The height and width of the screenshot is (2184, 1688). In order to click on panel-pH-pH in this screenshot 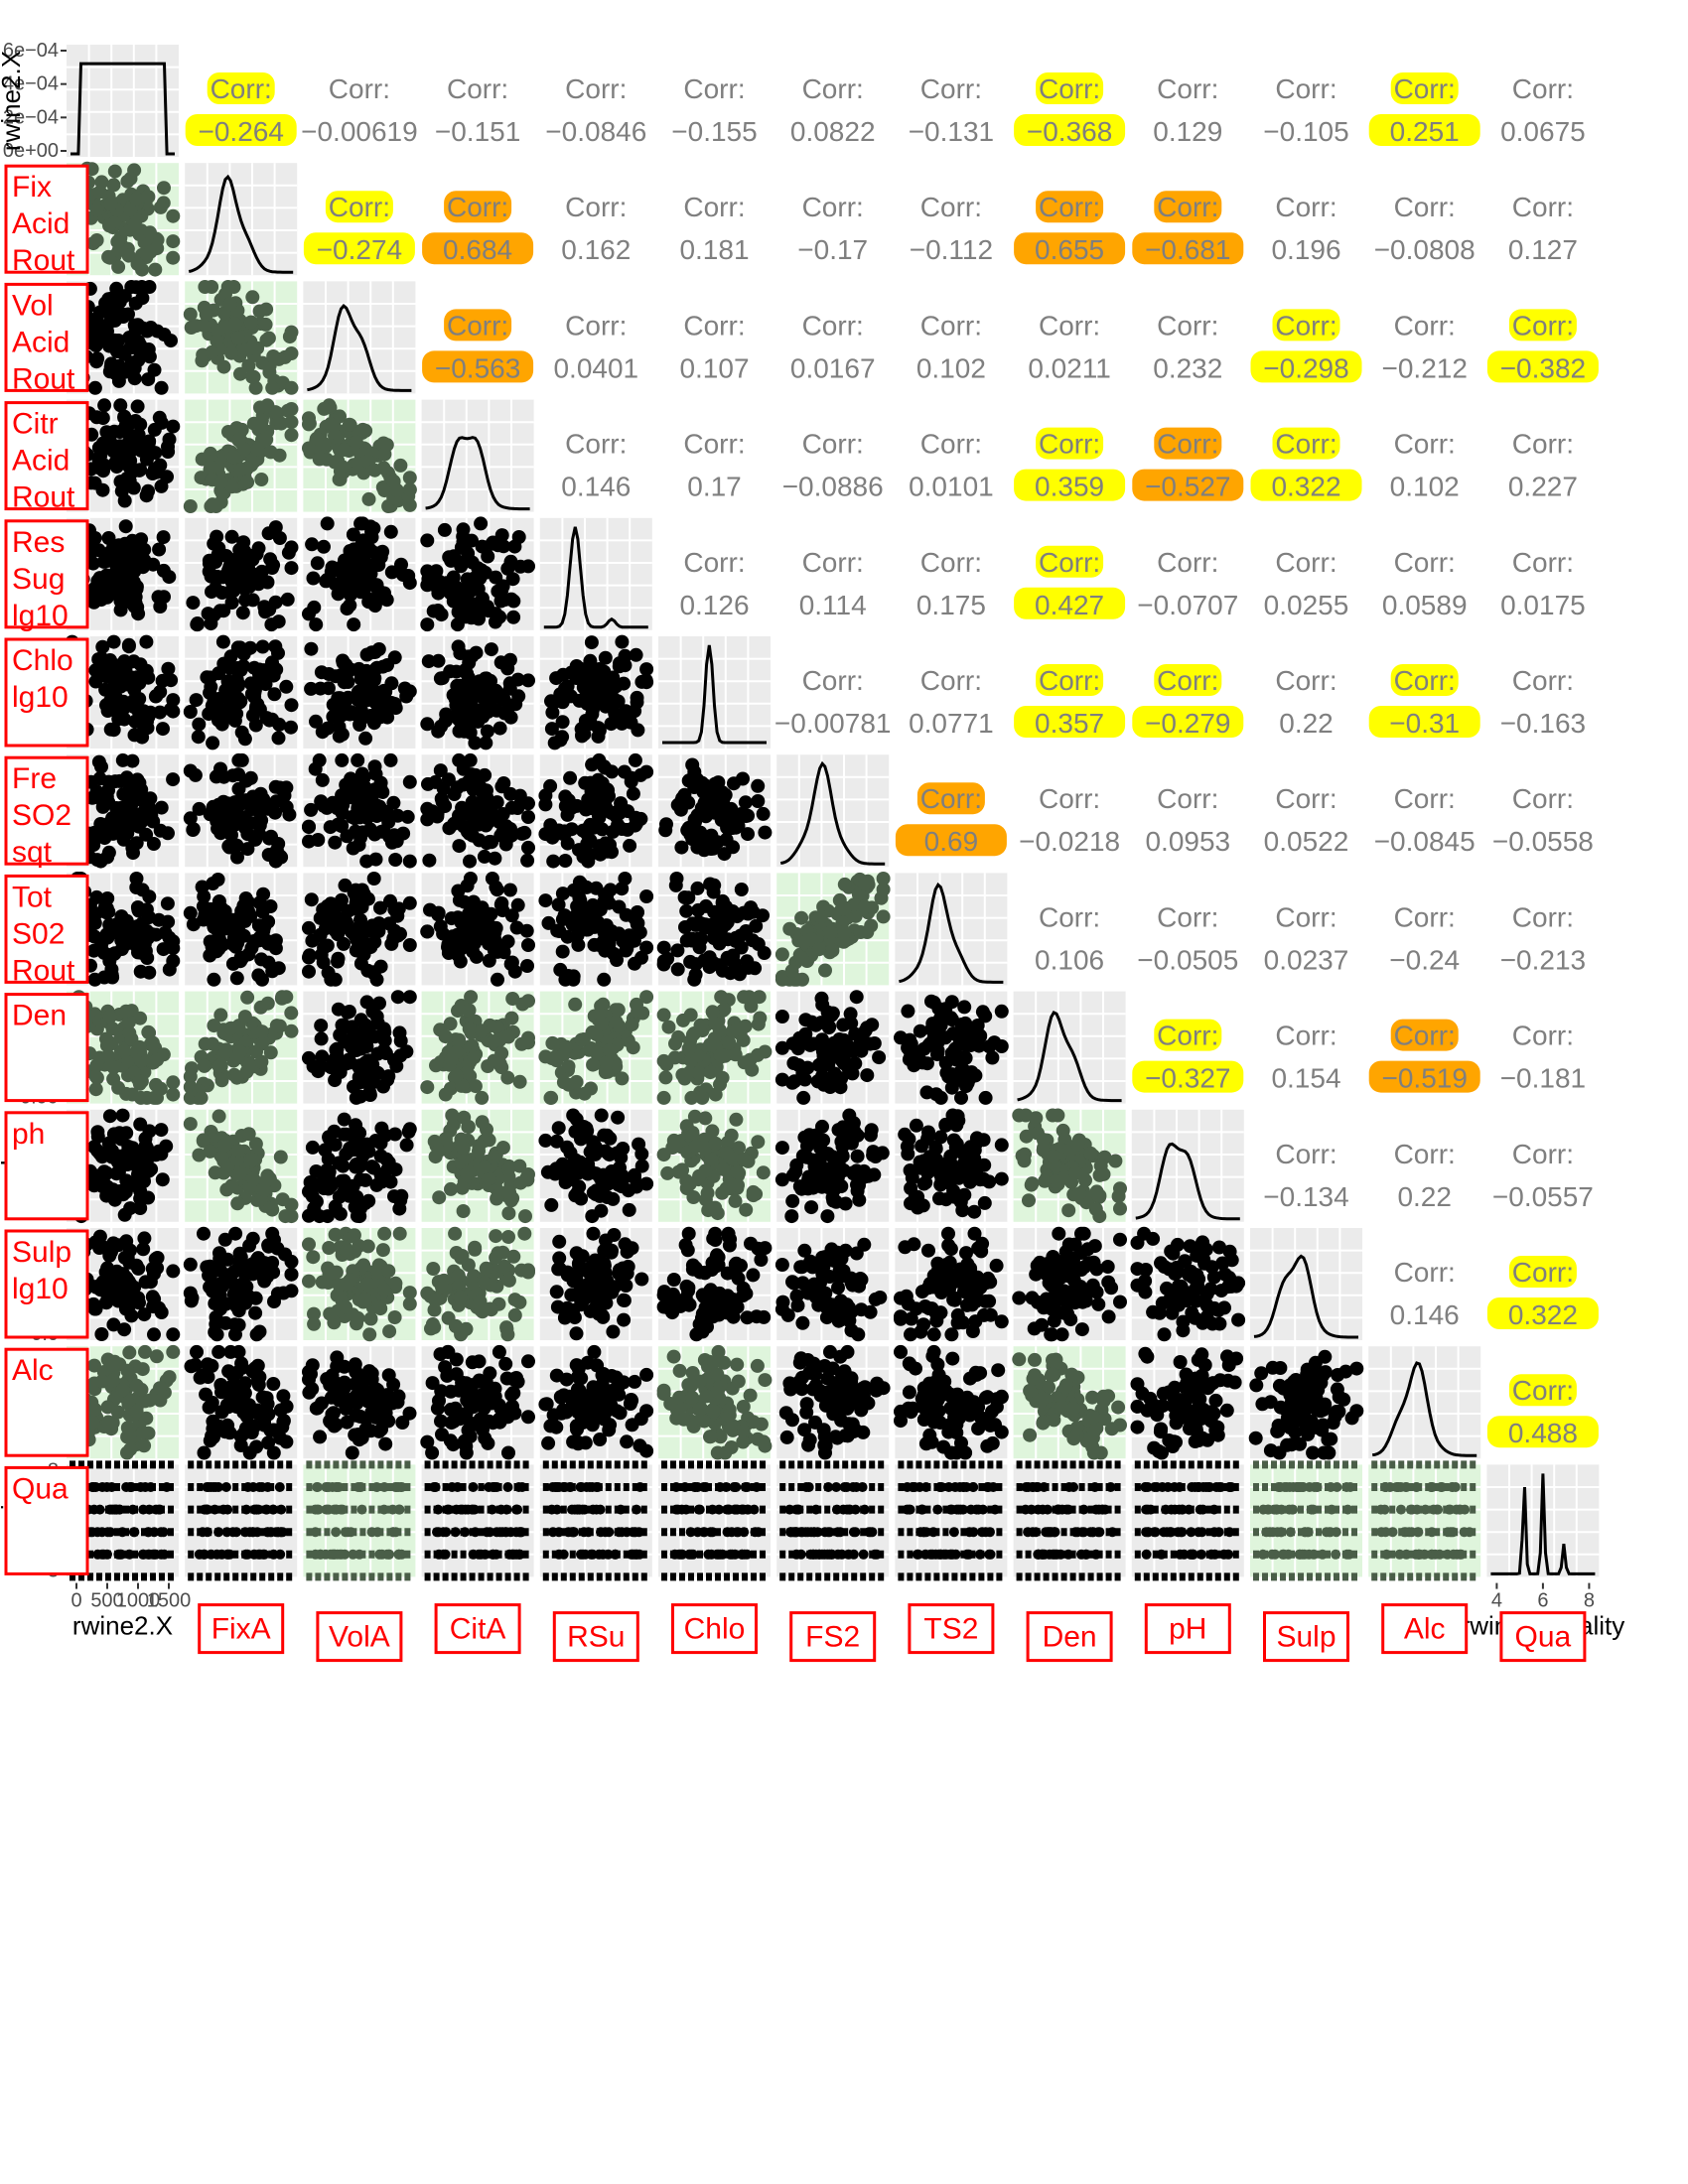, I will do `click(1187, 1165)`.